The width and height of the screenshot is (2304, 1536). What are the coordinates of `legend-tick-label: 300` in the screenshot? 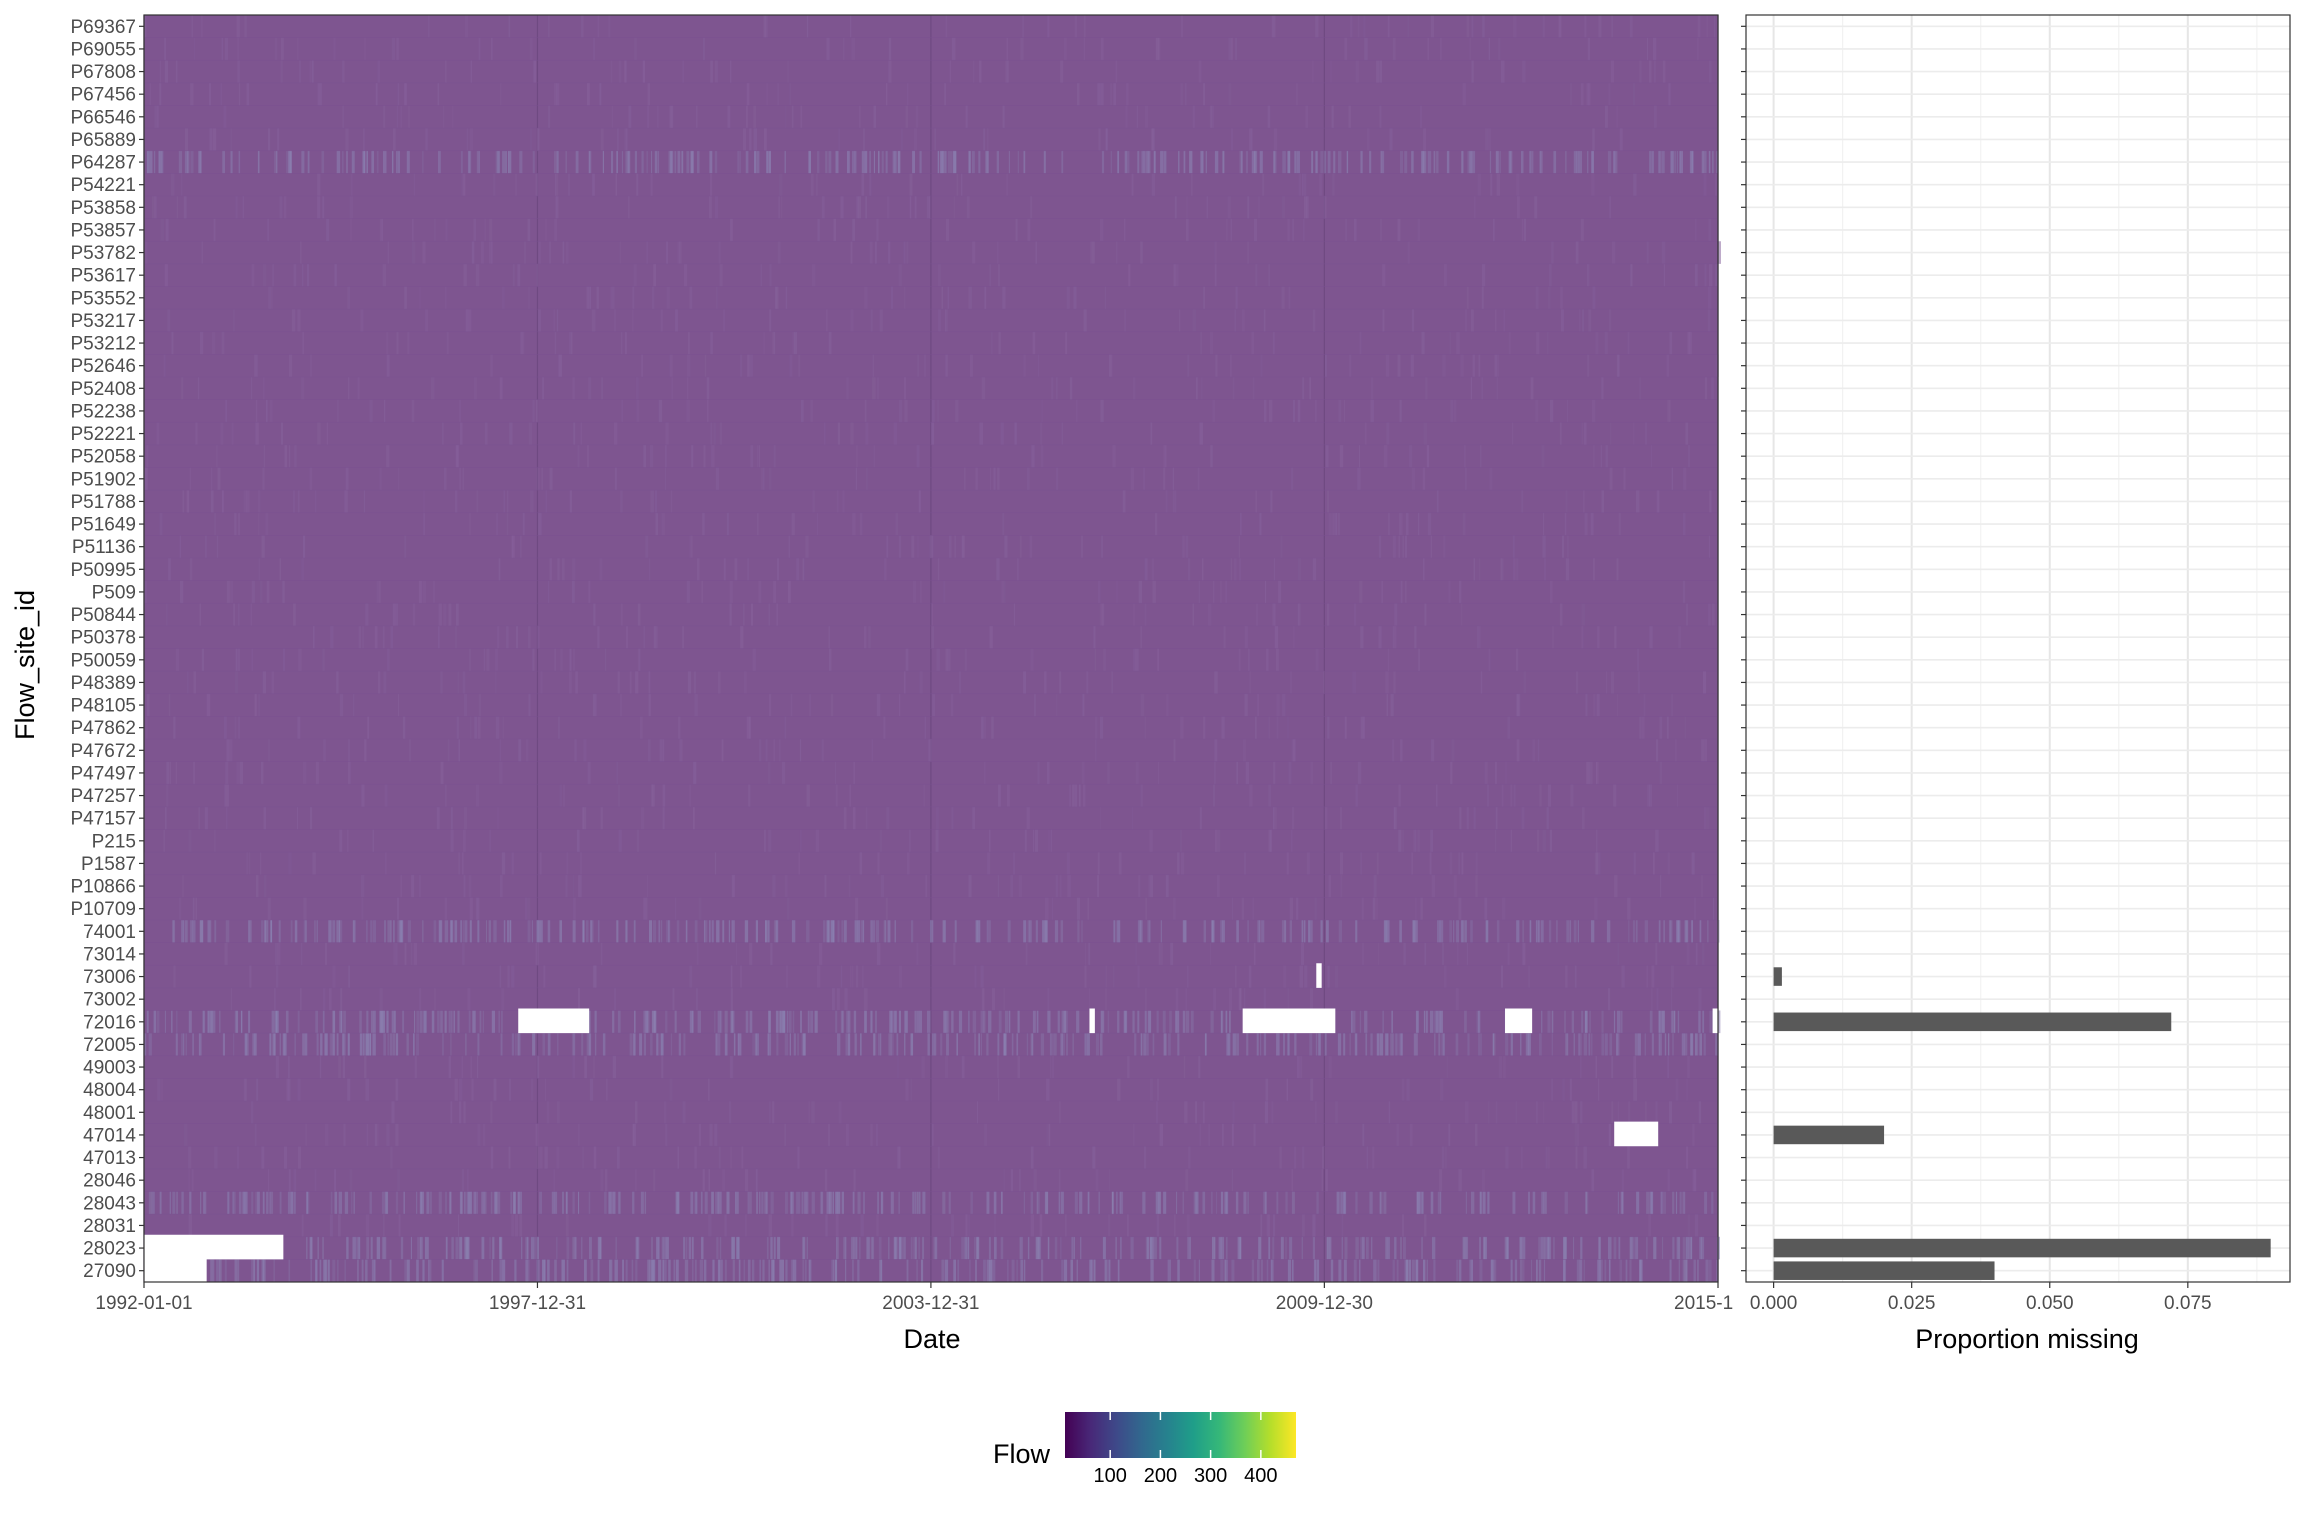 It's located at (1210, 1476).